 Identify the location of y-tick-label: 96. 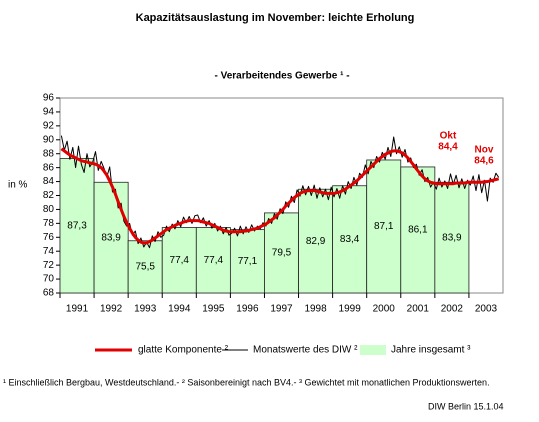
(49, 98).